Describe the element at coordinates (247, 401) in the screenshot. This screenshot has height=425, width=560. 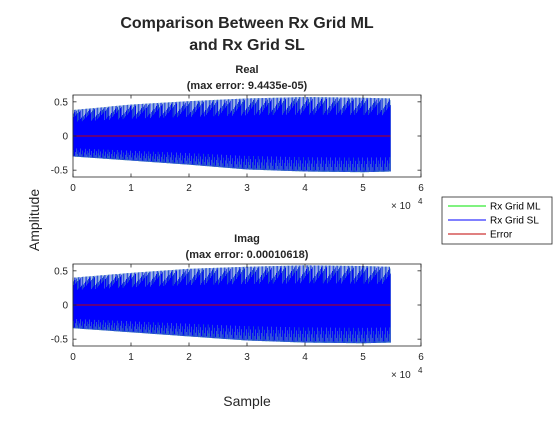
I see `x-axis-label: Sample` at that location.